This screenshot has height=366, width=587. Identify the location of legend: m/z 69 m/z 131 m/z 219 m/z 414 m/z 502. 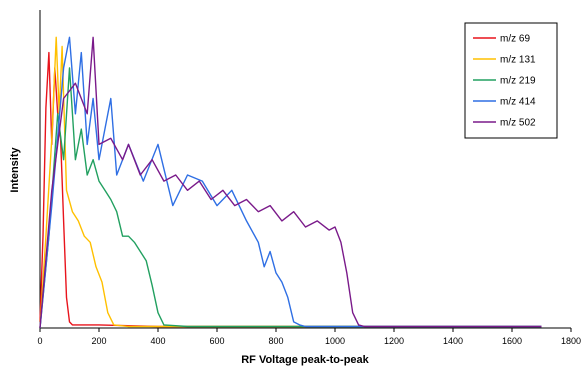
(511, 80).